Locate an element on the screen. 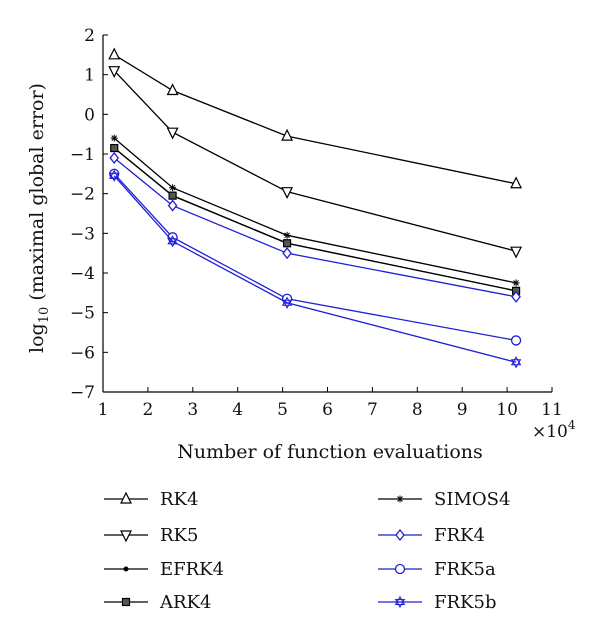 This screenshot has height=635, width=600. legend: RK4 RK5 EFRK4 ARK4 SIMOS4 FRK4 FRK5a FRK5b is located at coordinates (307, 551).